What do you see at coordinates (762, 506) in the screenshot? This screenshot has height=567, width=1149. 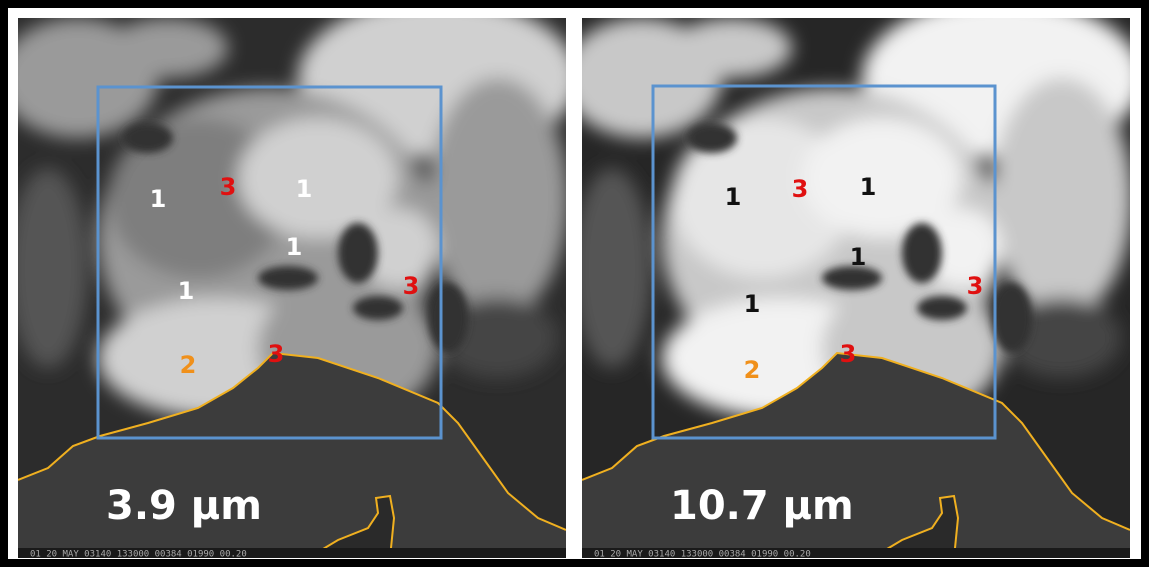 I see `wavelength-caption: 10.7 μm` at bounding box center [762, 506].